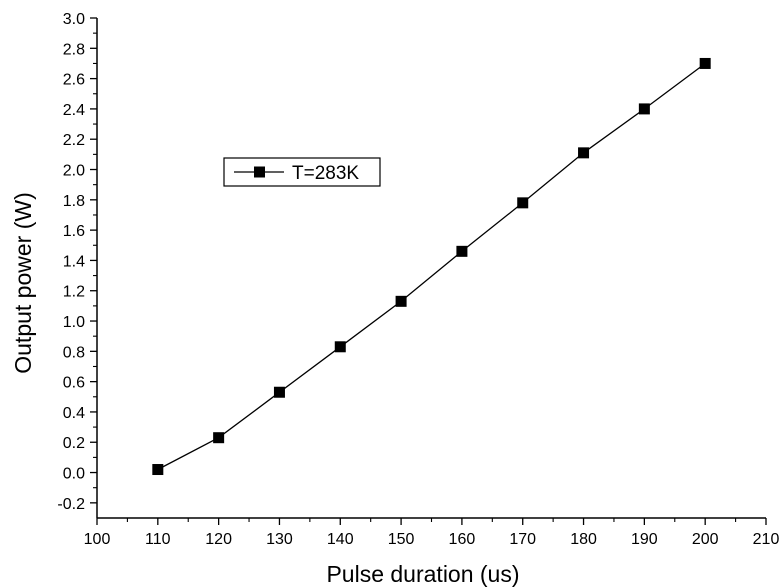 This screenshot has width=783, height=588. I want to click on x-tick-label: 140, so click(340, 539).